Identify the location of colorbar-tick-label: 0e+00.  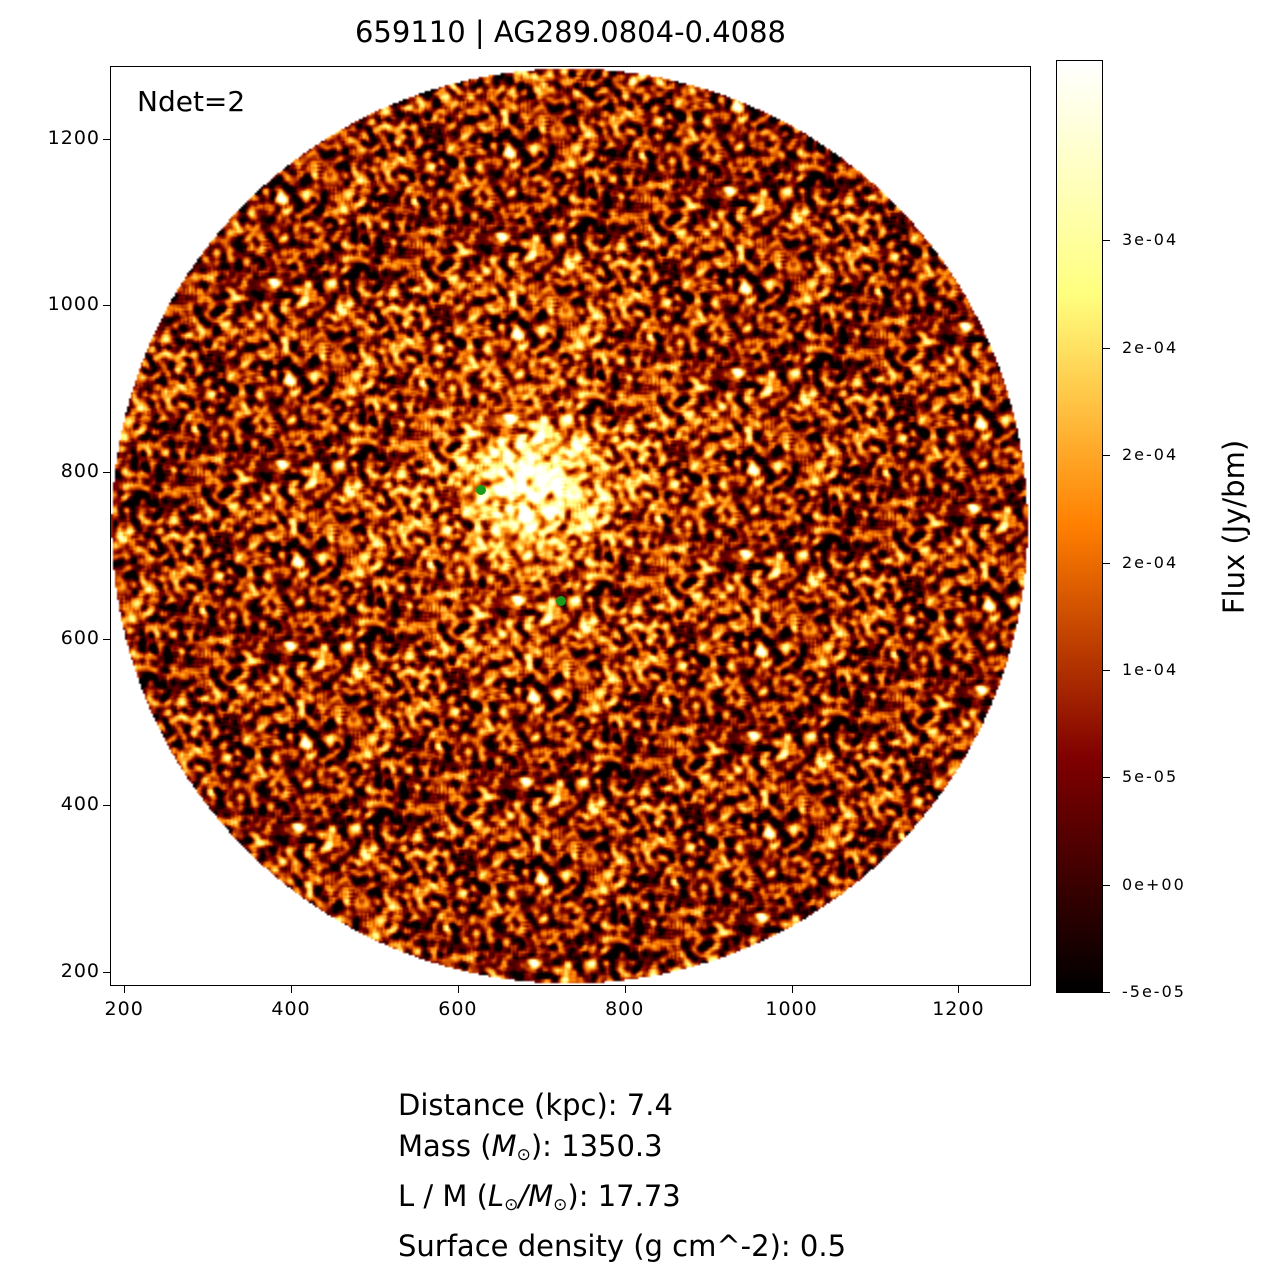
(1154, 884).